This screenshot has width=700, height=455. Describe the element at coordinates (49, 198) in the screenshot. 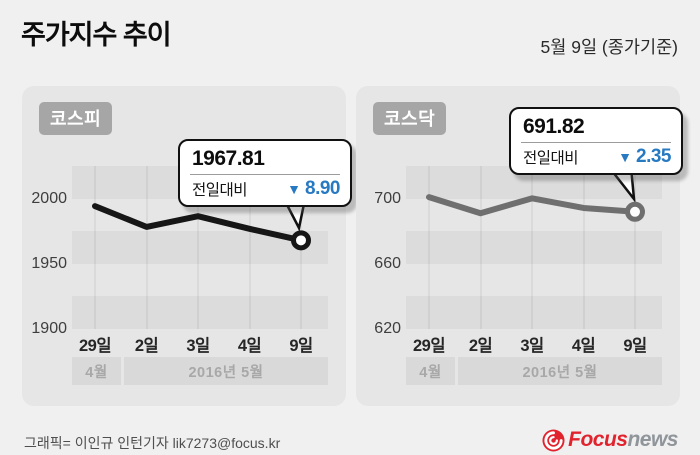

I see `y-axis-tick: 2000` at that location.